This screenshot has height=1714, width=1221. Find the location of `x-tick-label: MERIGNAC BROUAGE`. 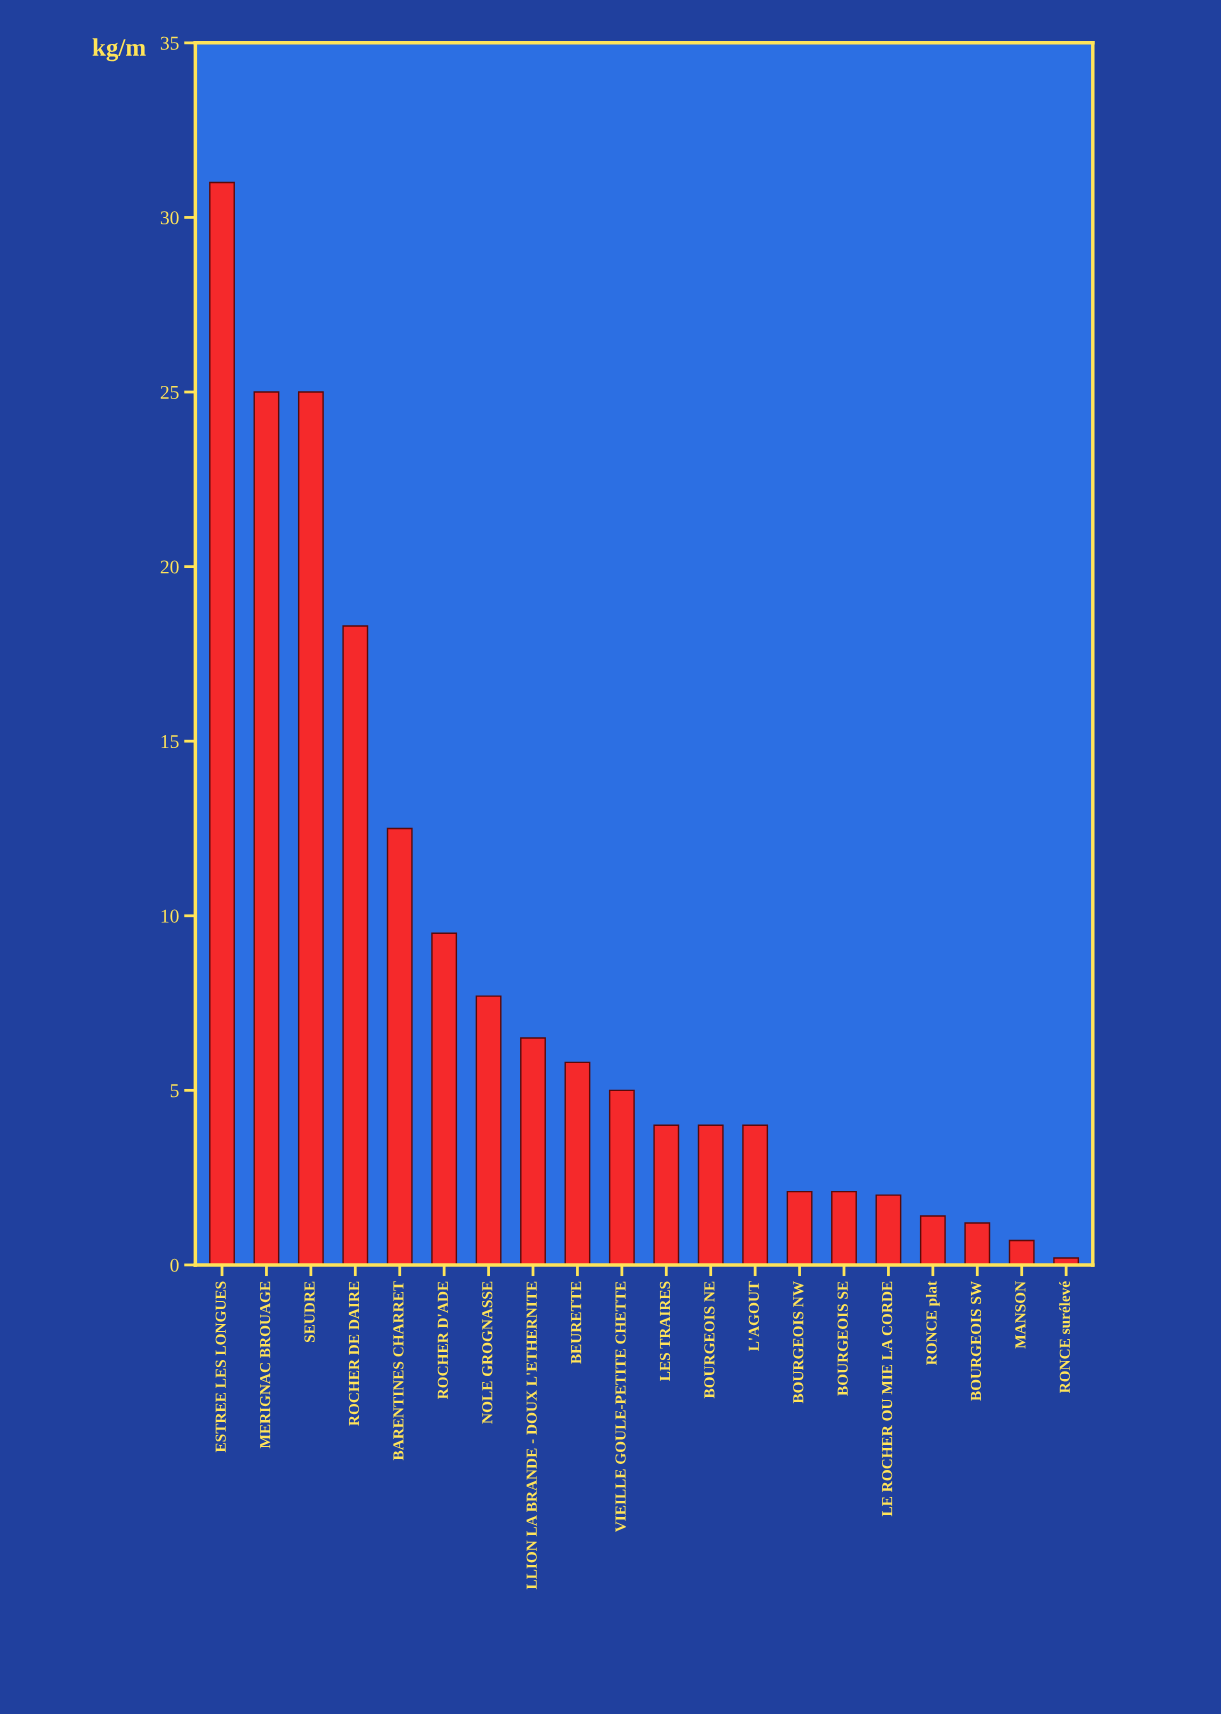

x-tick-label: MERIGNAC BROUAGE is located at coordinates (265, 1365).